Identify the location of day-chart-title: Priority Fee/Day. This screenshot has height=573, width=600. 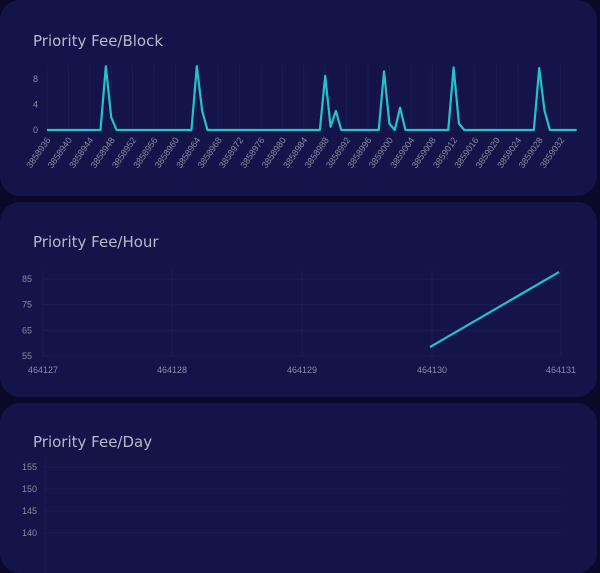
(93, 442).